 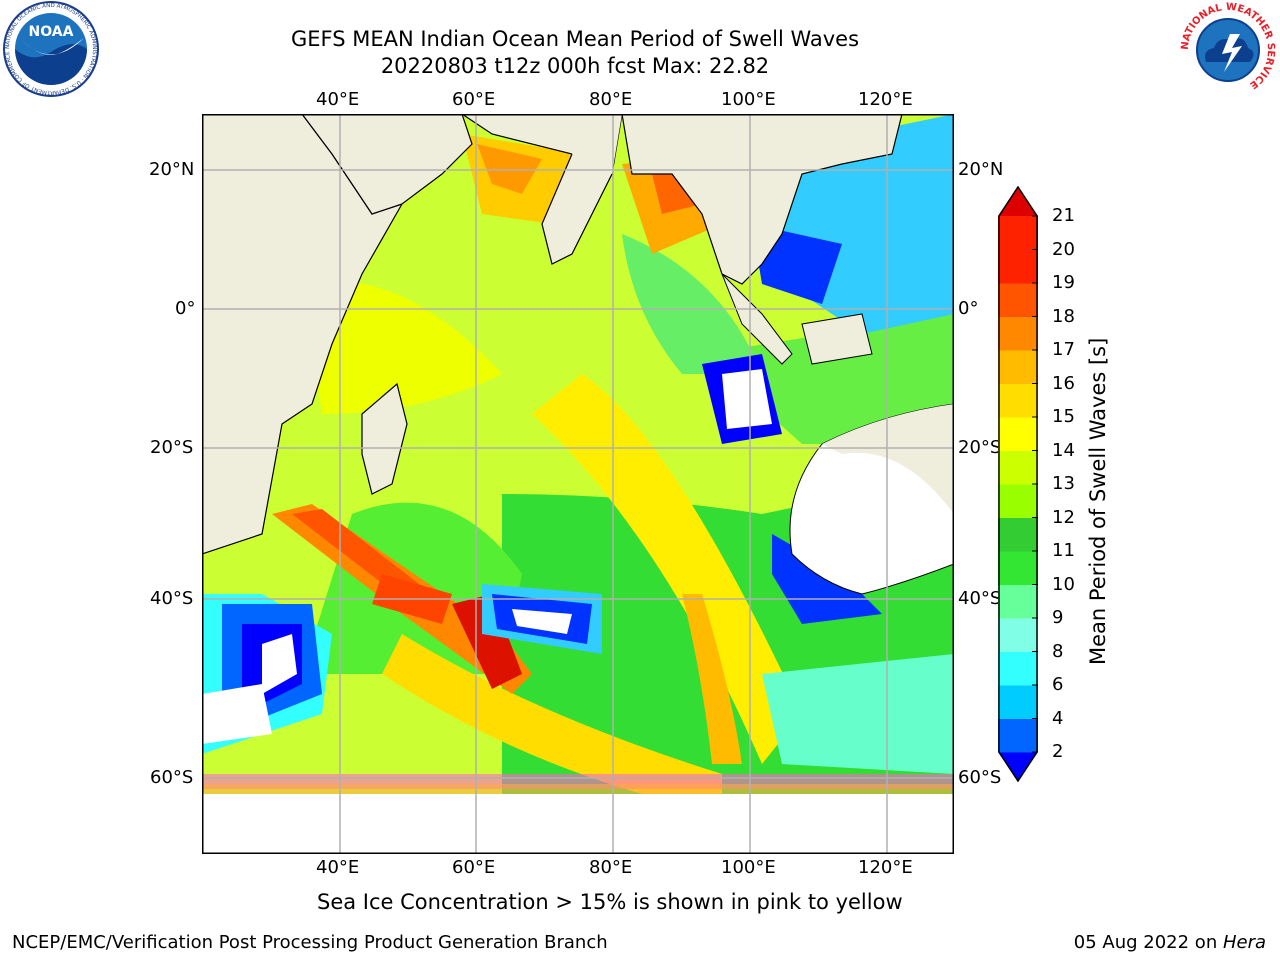 What do you see at coordinates (575, 66) in the screenshot?
I see `map-subtitle: 20220803 t12z 000h fcst Max: 22.82` at bounding box center [575, 66].